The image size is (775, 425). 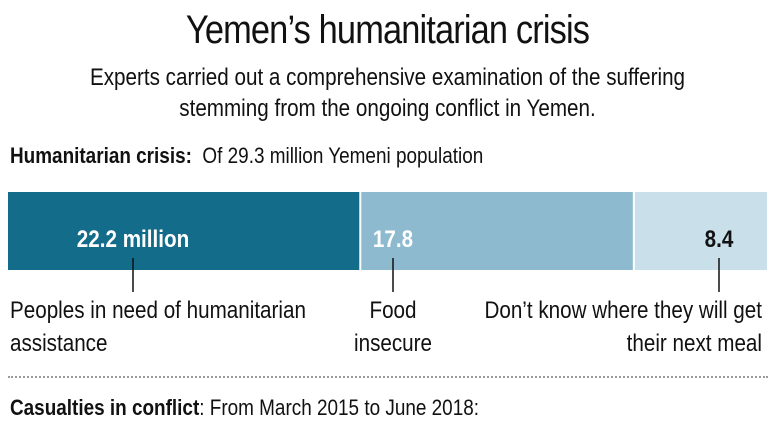 I want to click on section-heading-text: Of 29.3 million Yemeni population, so click(x=343, y=155).